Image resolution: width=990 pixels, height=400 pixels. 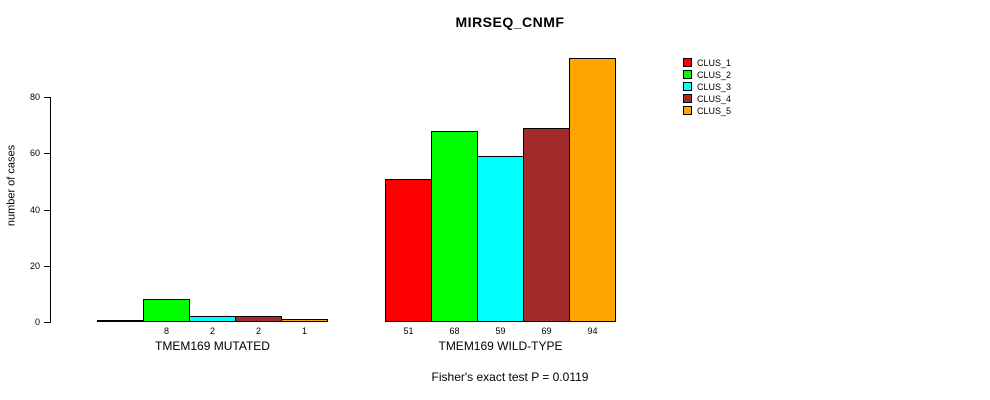 I want to click on bar-clus-4-wild-type, so click(x=546, y=225).